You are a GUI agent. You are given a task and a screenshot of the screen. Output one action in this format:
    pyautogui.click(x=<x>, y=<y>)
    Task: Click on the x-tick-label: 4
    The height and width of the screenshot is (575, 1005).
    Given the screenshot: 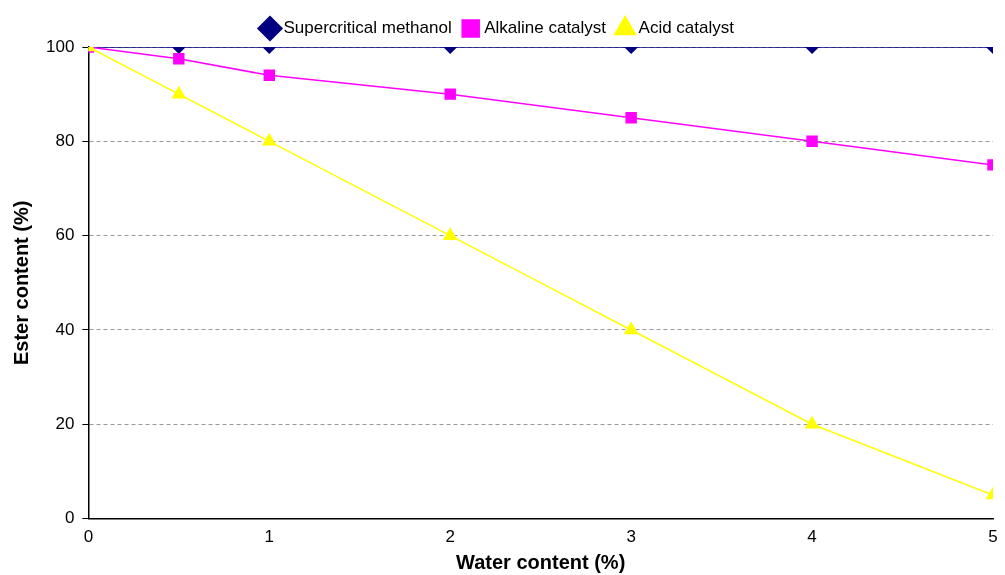 What is the action you would take?
    pyautogui.click(x=812, y=537)
    